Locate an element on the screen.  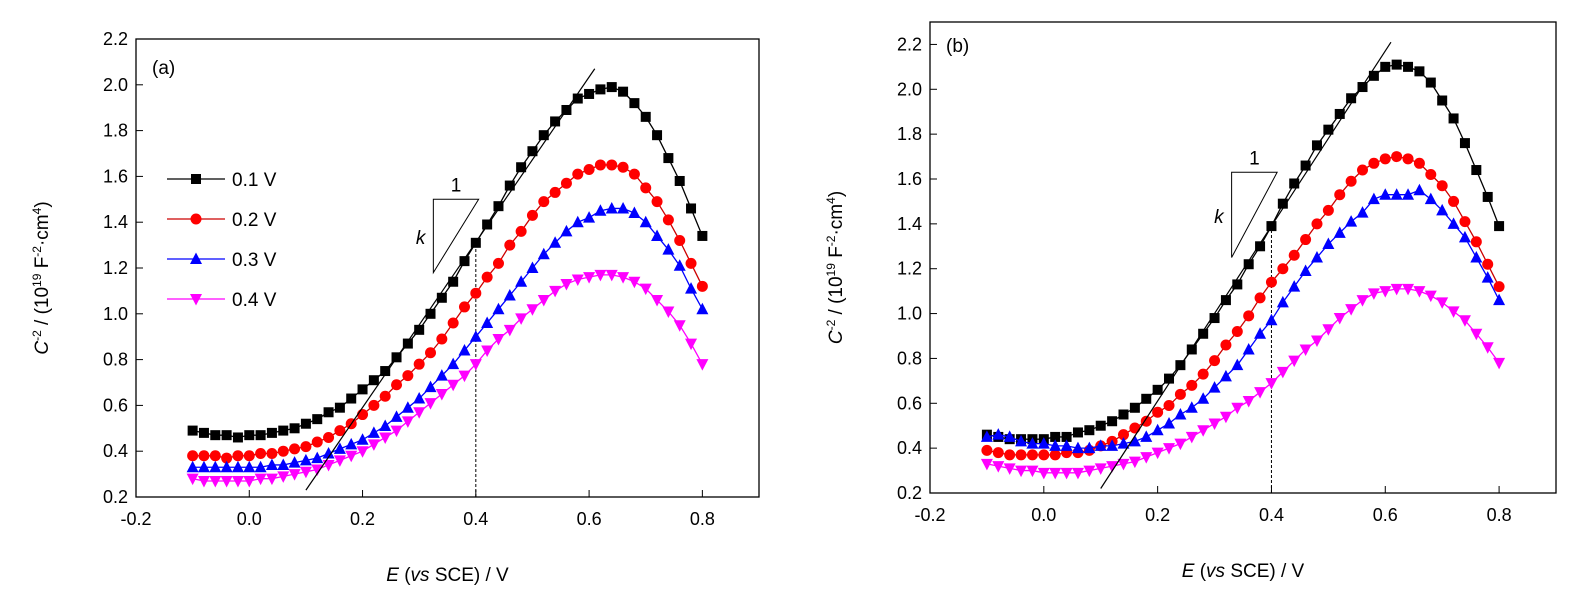
series-line is located at coordinates (1243, 381).